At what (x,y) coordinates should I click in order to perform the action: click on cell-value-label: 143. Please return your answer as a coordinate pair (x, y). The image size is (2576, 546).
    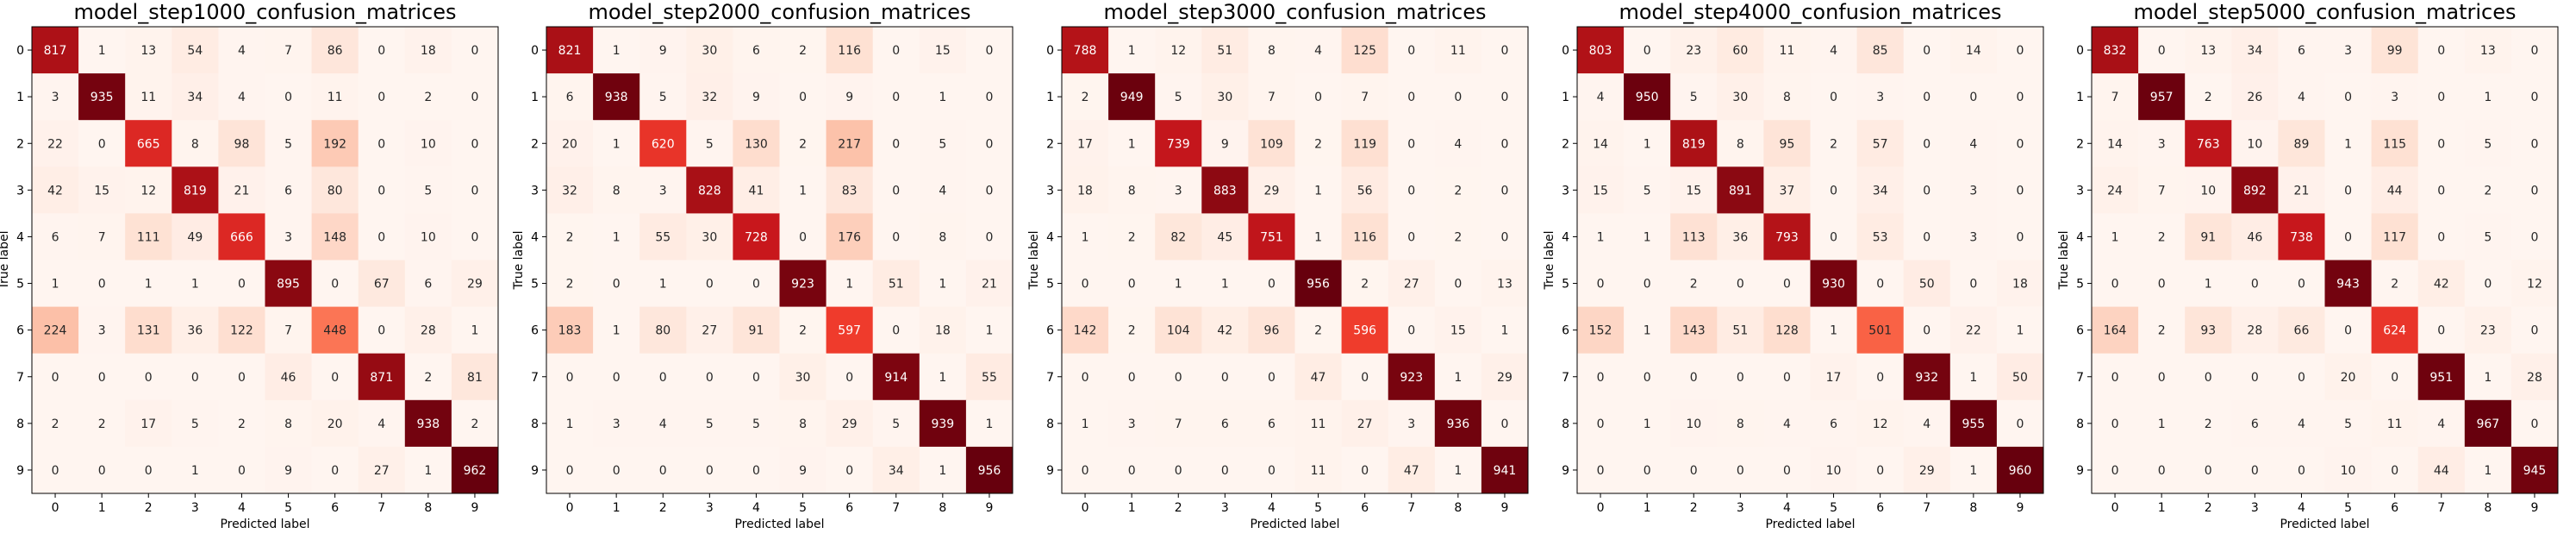
    Looking at the image, I should click on (1694, 331).